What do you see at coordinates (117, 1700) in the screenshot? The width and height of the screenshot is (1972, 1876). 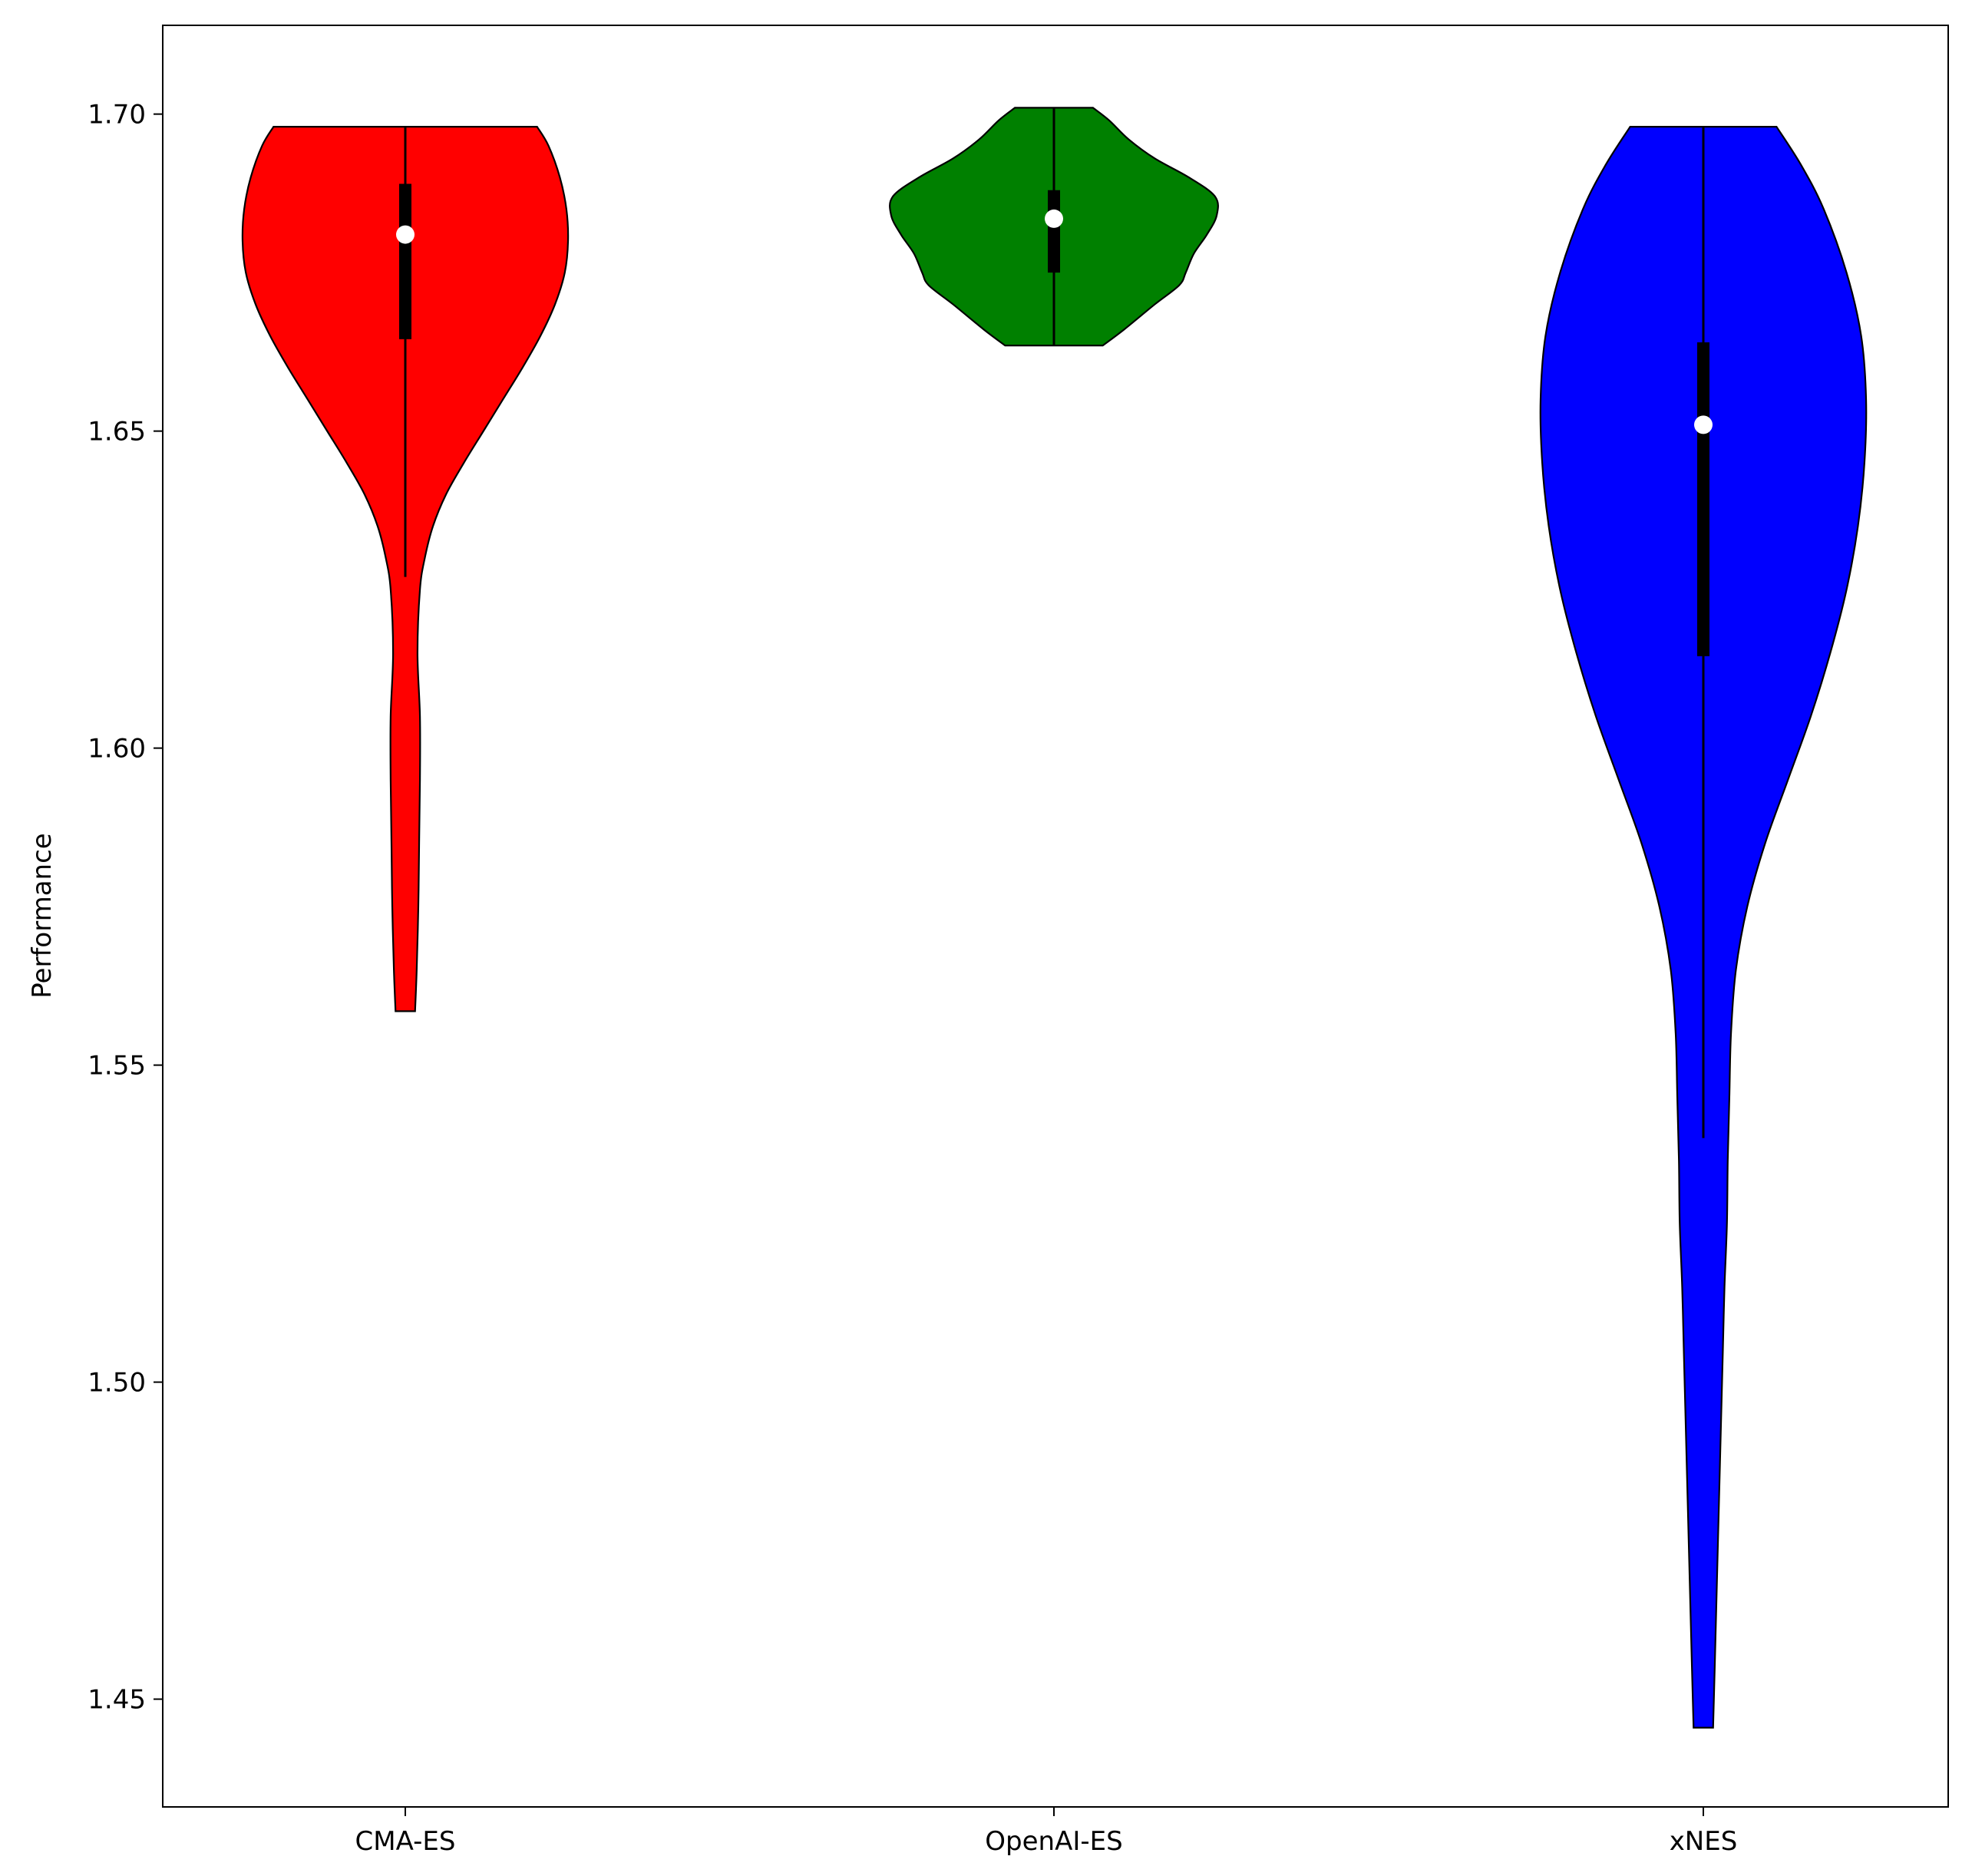 I see `y-tick-label: 1.45` at bounding box center [117, 1700].